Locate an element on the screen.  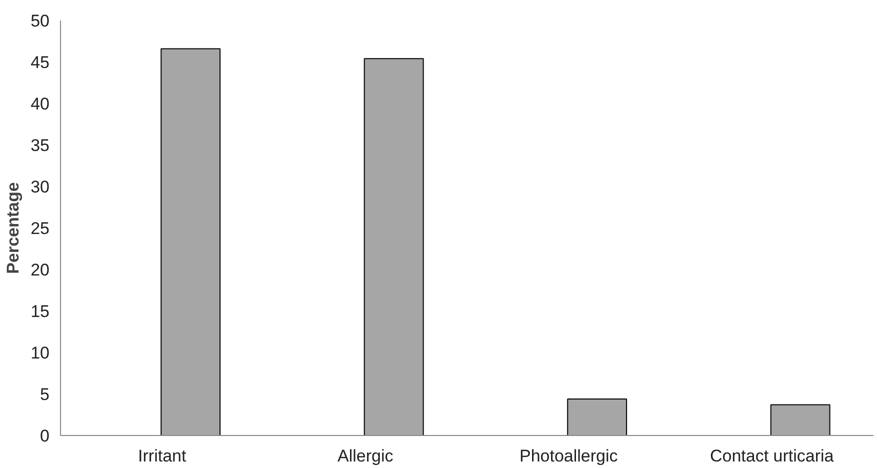
x-tick-label: Allergic is located at coordinates (366, 456).